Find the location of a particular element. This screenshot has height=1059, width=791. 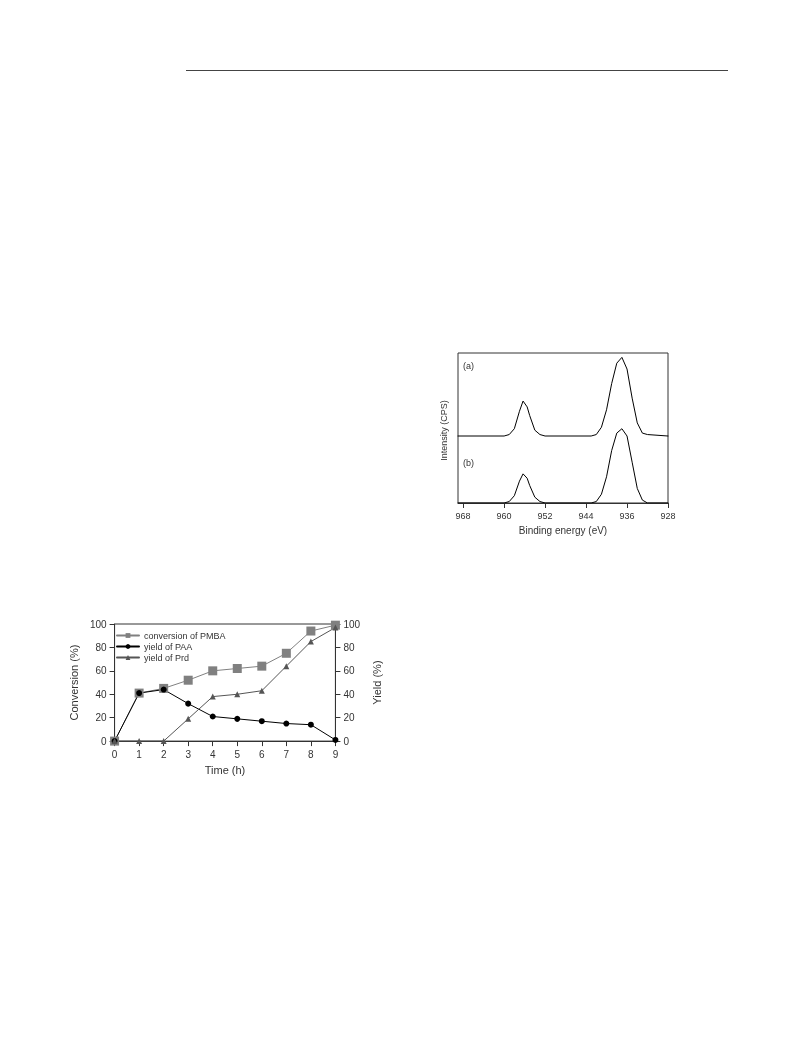

y2-tick-label: 20 is located at coordinates (349, 718).